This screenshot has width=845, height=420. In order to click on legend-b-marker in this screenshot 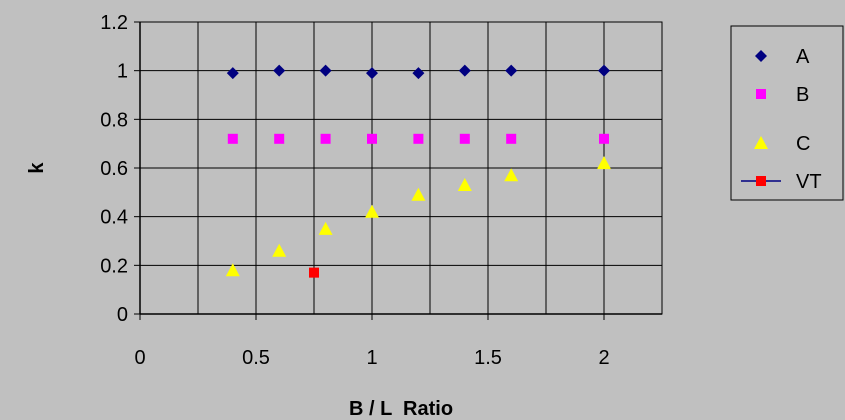, I will do `click(761, 94)`.